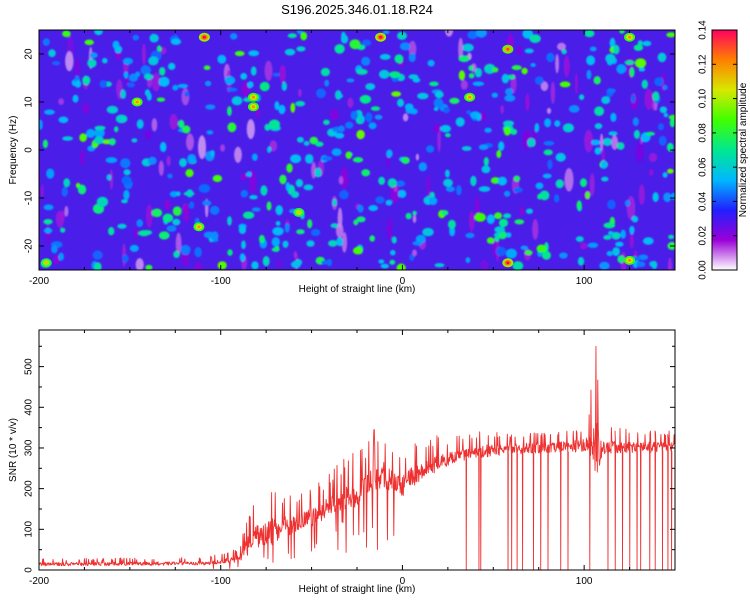 This screenshot has height=600, width=750. I want to click on colorbar-label: Normalized spectral amplitude, so click(743, 149).